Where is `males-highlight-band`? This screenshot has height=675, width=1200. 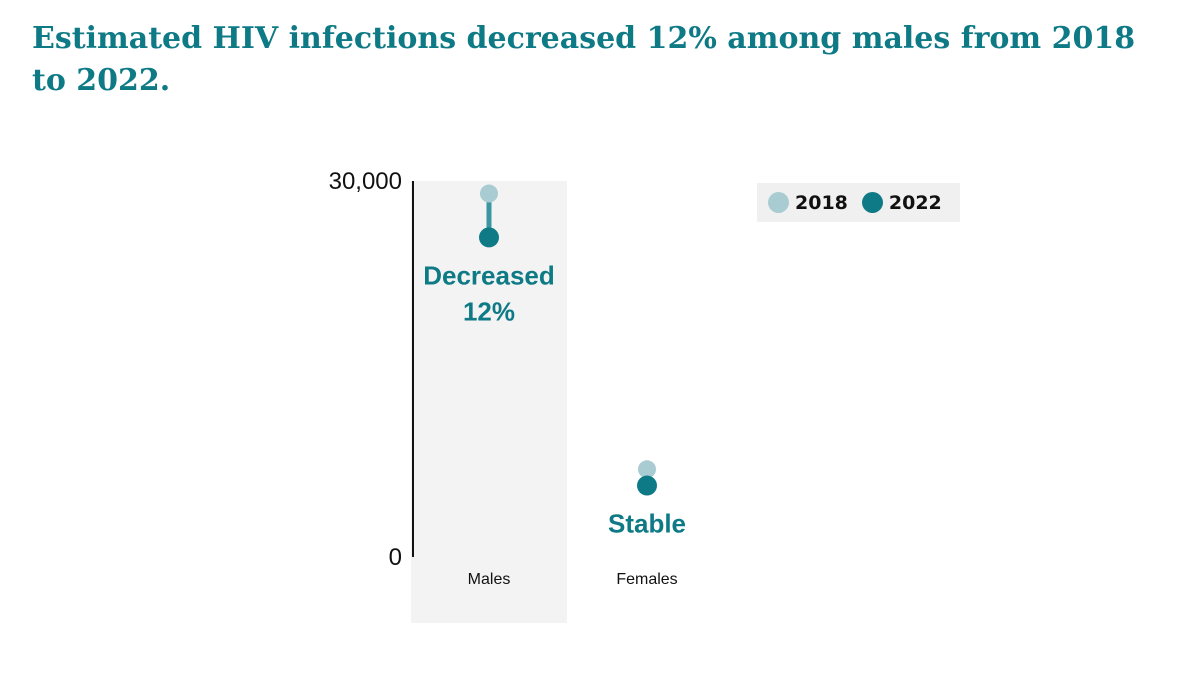 males-highlight-band is located at coordinates (489, 402).